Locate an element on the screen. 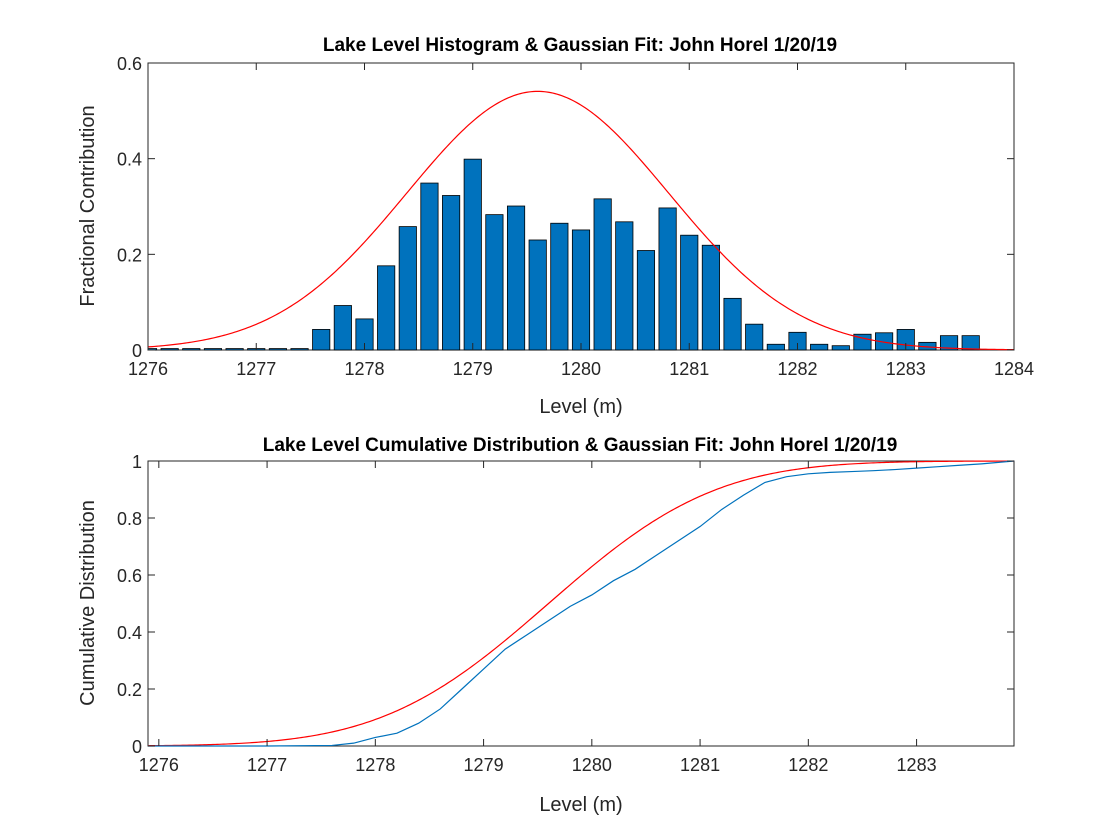 The image size is (1120, 840). cumulative-ytick-label: 0 is located at coordinates (137, 747).